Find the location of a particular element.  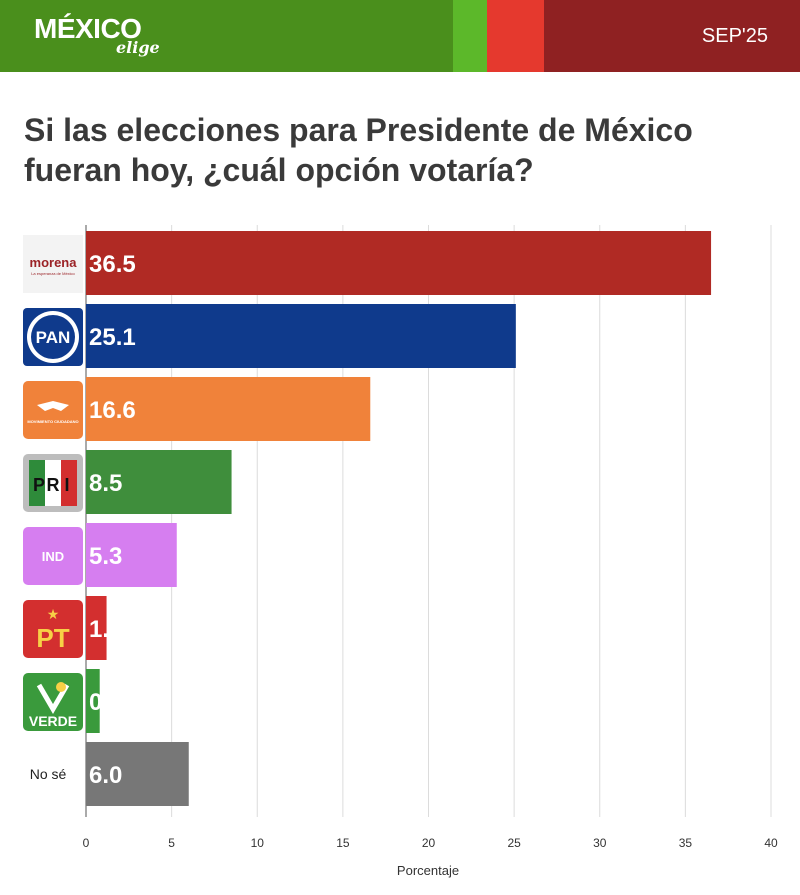

x-axis-label: Porcentaje is located at coordinates (428, 870).